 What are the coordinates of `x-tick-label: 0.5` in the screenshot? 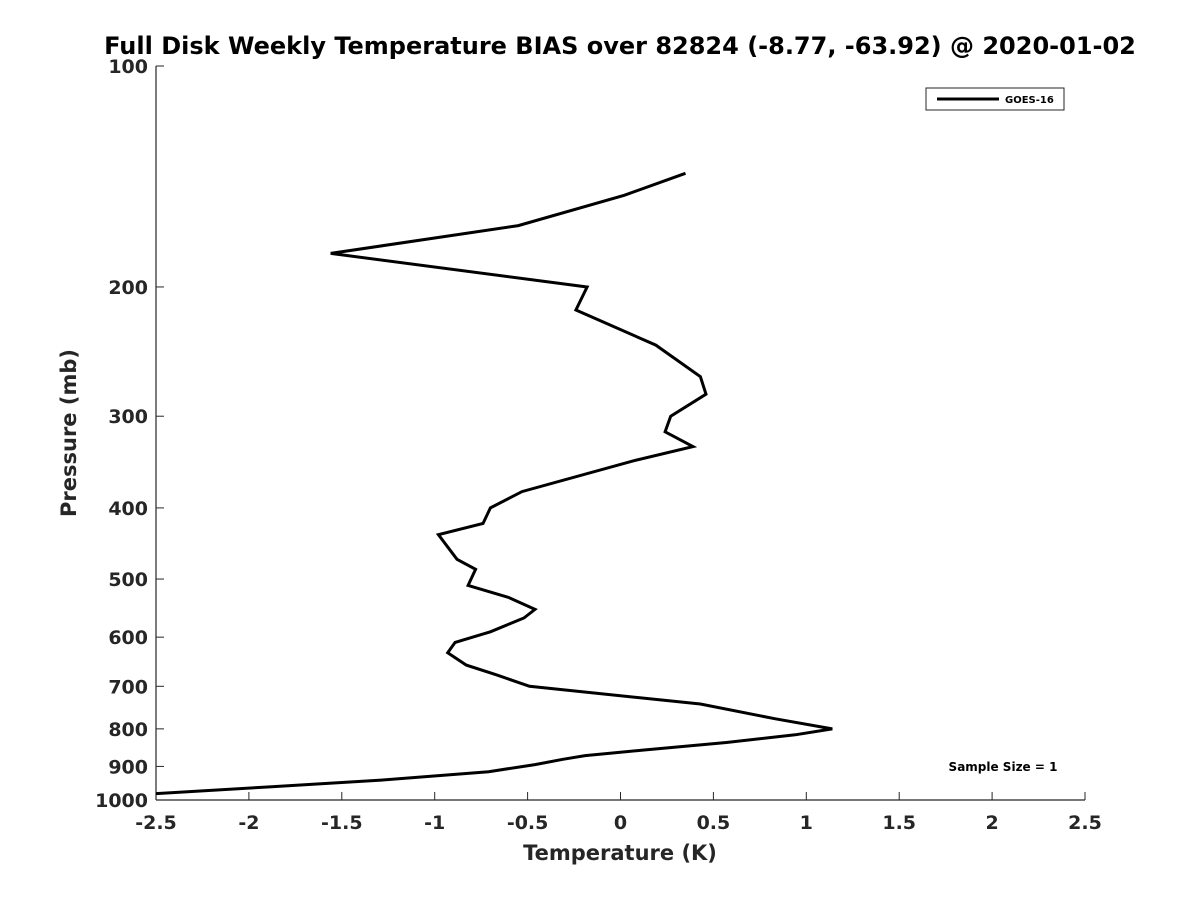 It's located at (714, 823).